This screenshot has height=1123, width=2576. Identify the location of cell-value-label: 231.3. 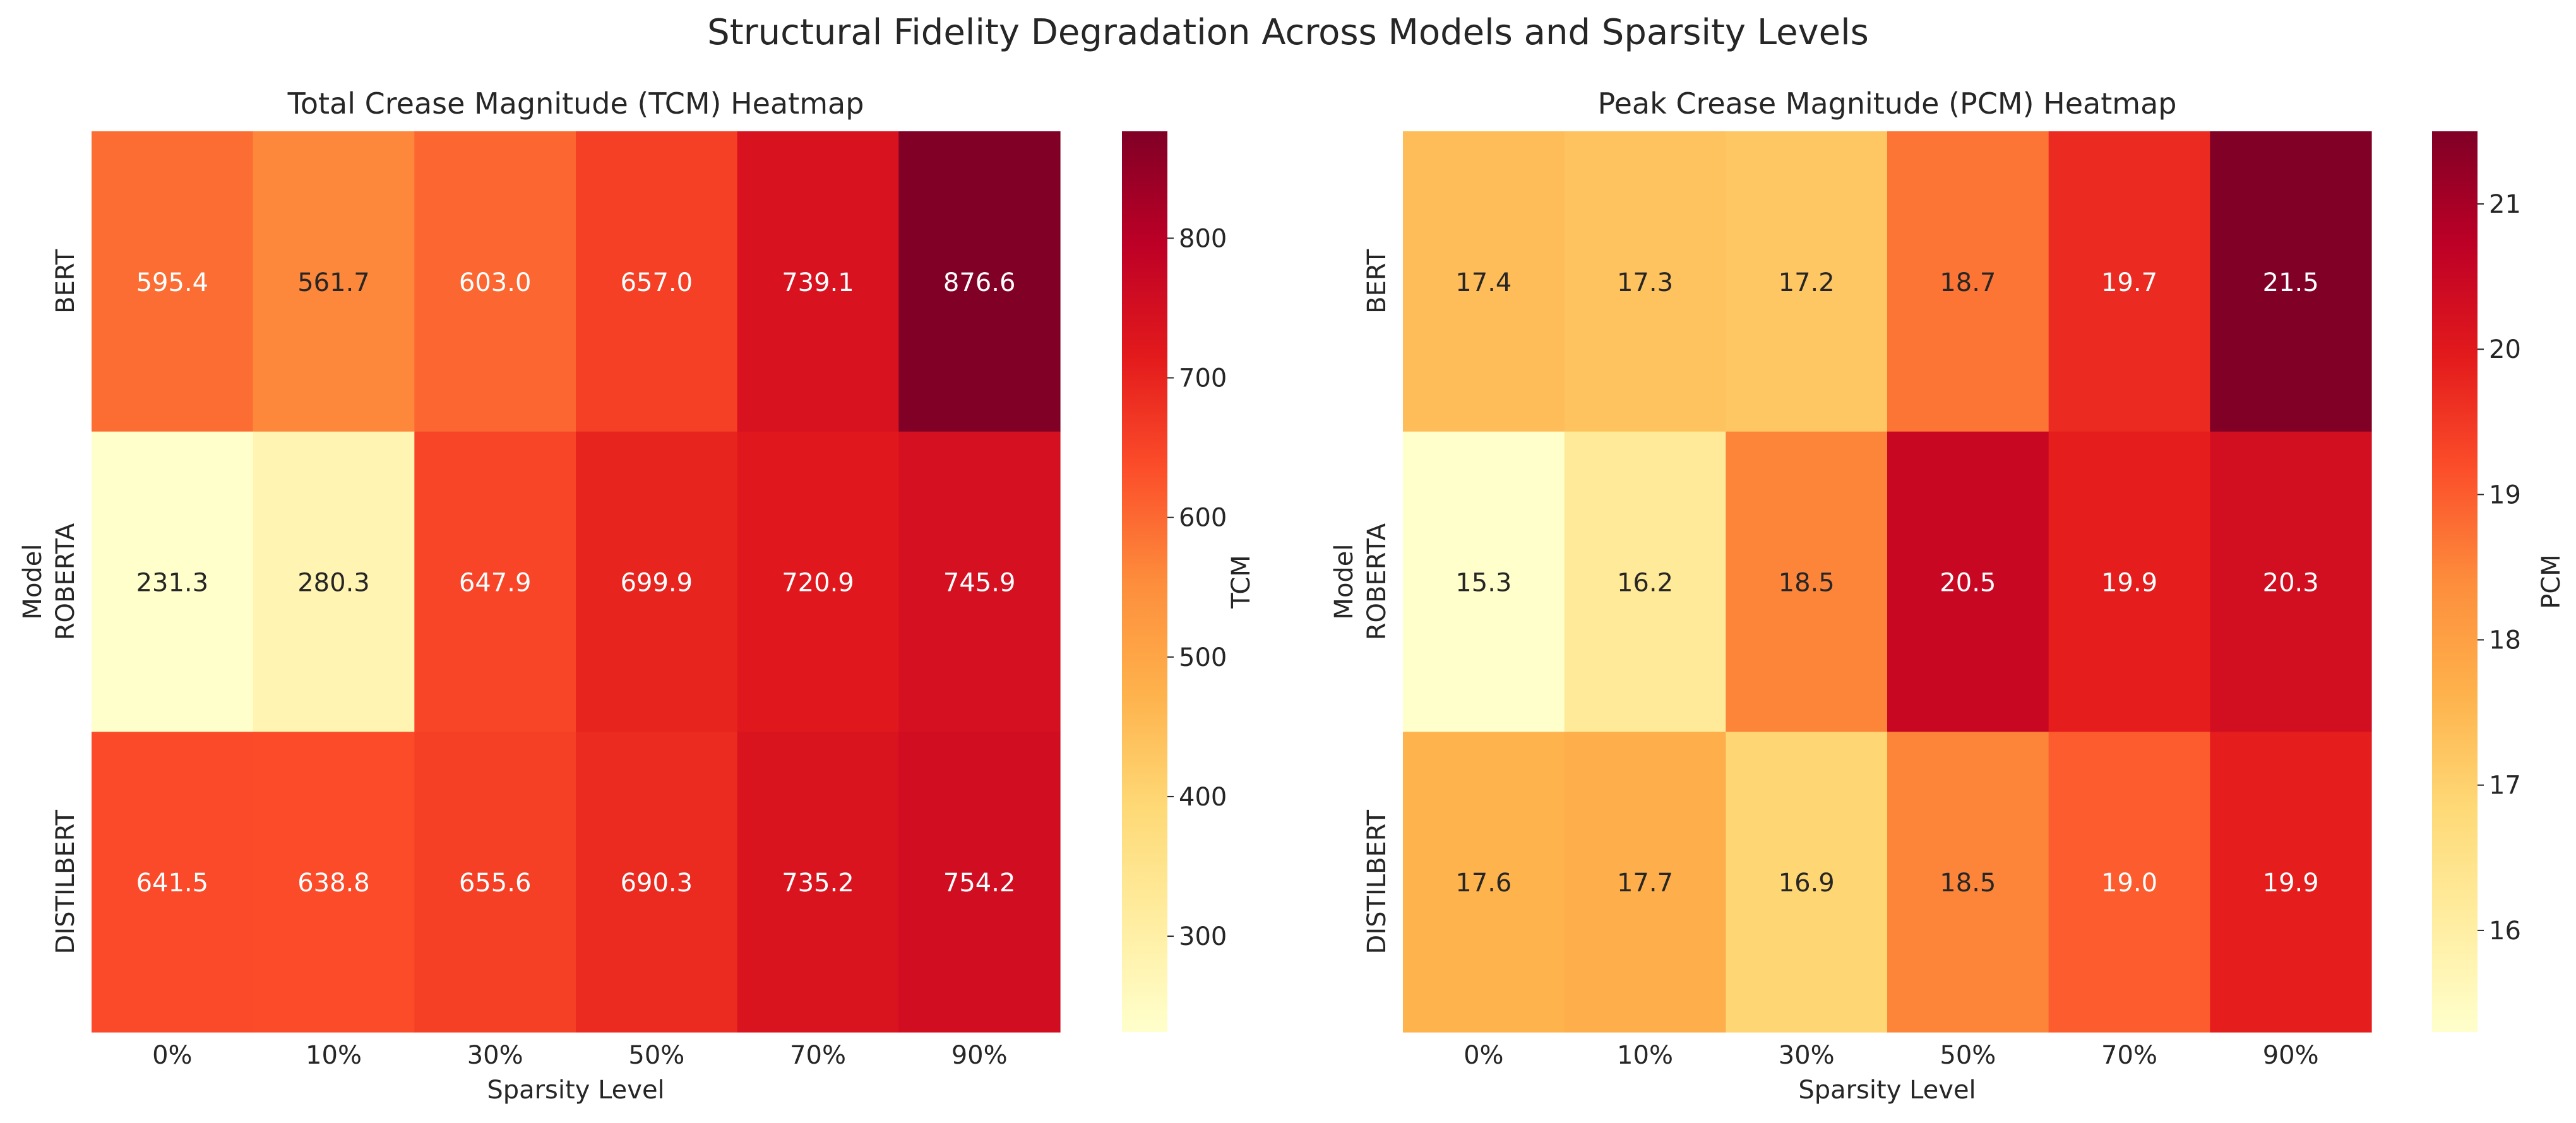
(172, 583).